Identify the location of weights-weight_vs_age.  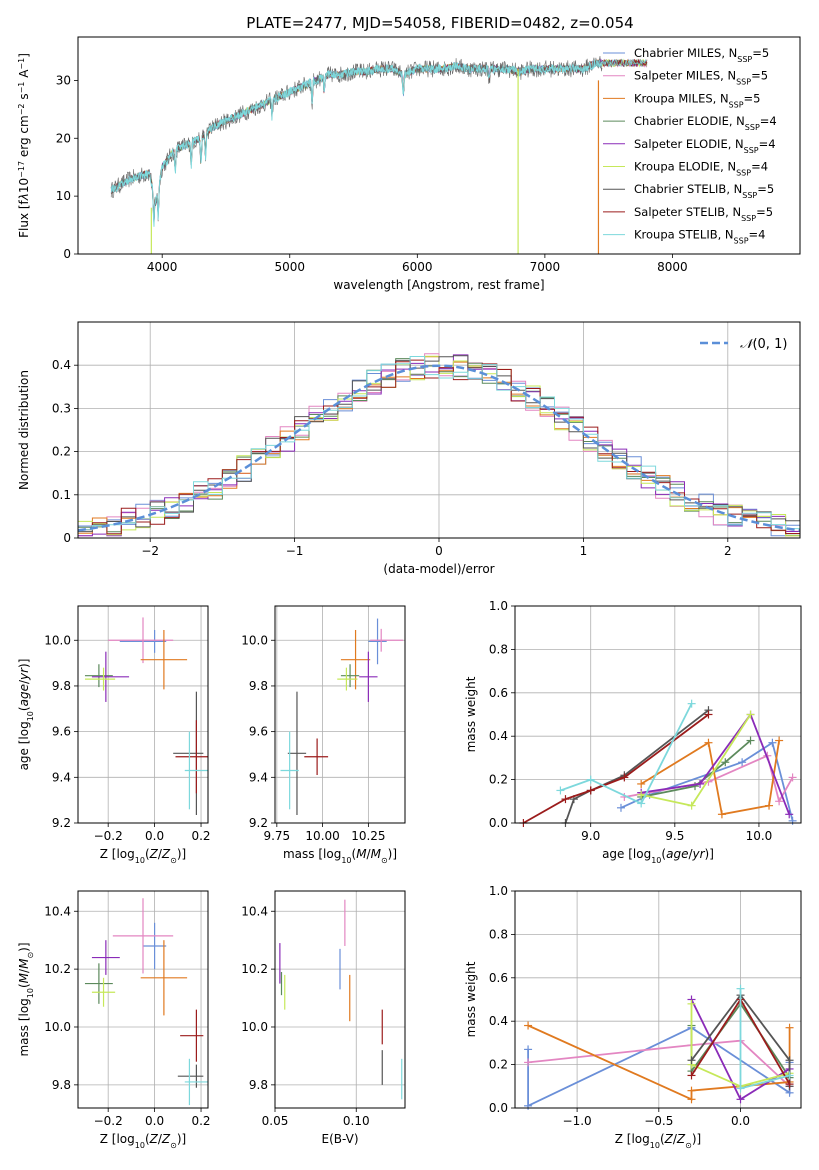
(658, 763).